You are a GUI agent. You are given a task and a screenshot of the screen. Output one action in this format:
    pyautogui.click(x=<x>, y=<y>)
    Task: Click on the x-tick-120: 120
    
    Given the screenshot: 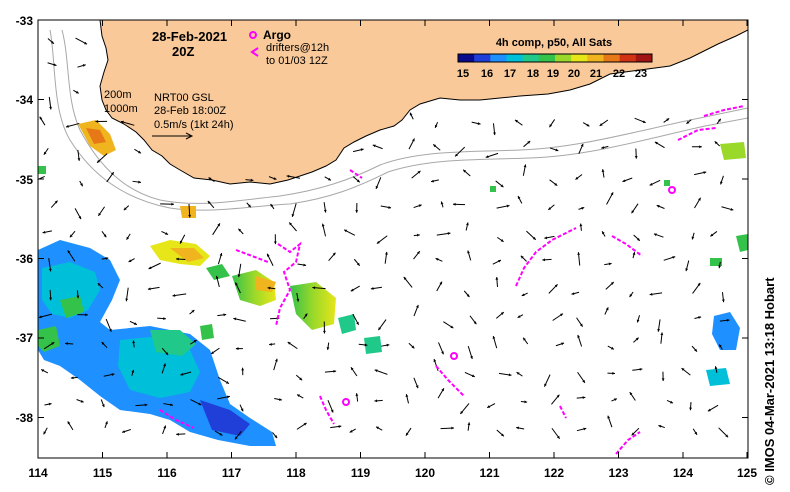 What is the action you would take?
    pyautogui.click(x=425, y=473)
    